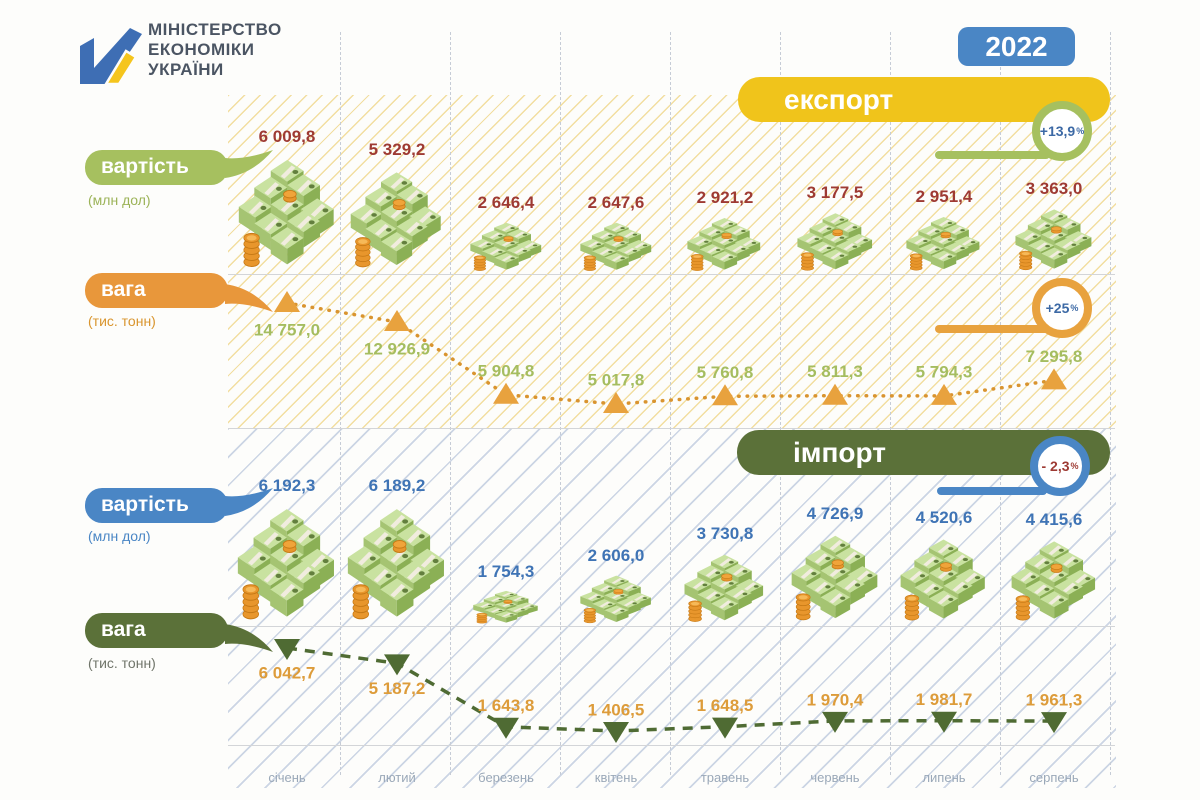 Image resolution: width=1200 pixels, height=800 pixels. I want to click on import-value-change-badge: - 2,3%, so click(1060, 466).